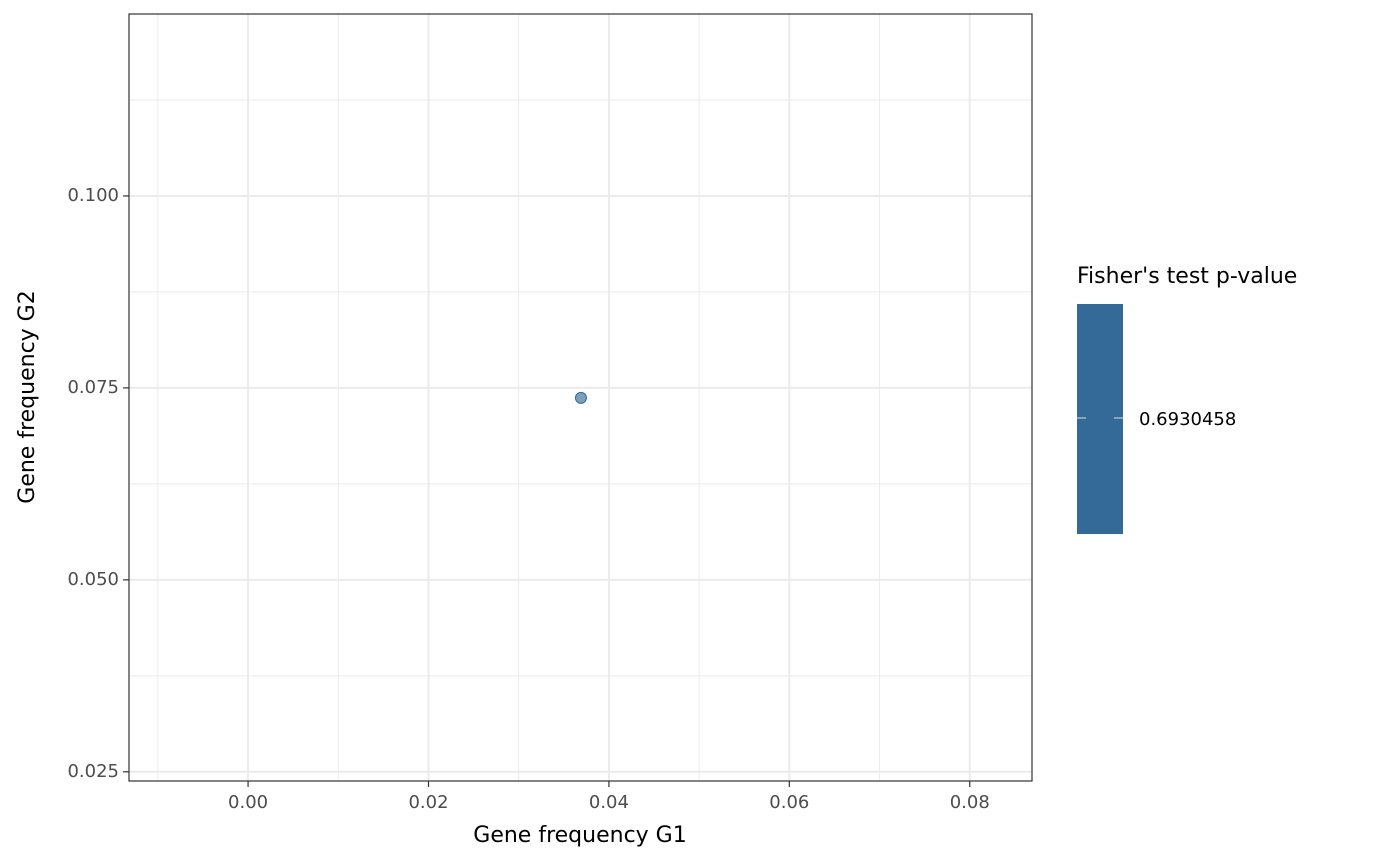  I want to click on x-tick-label: 0.02, so click(428, 802).